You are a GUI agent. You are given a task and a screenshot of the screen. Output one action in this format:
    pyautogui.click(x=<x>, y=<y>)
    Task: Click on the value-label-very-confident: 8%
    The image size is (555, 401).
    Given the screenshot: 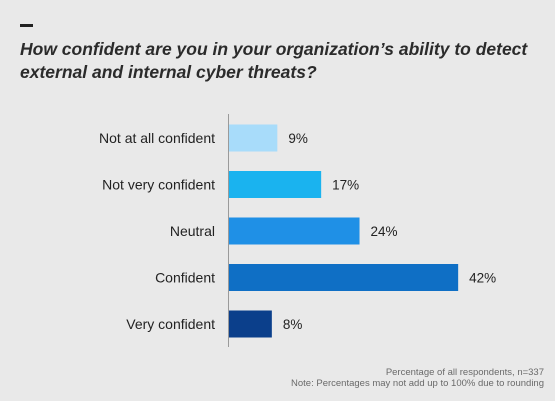 What is the action you would take?
    pyautogui.click(x=293, y=324)
    